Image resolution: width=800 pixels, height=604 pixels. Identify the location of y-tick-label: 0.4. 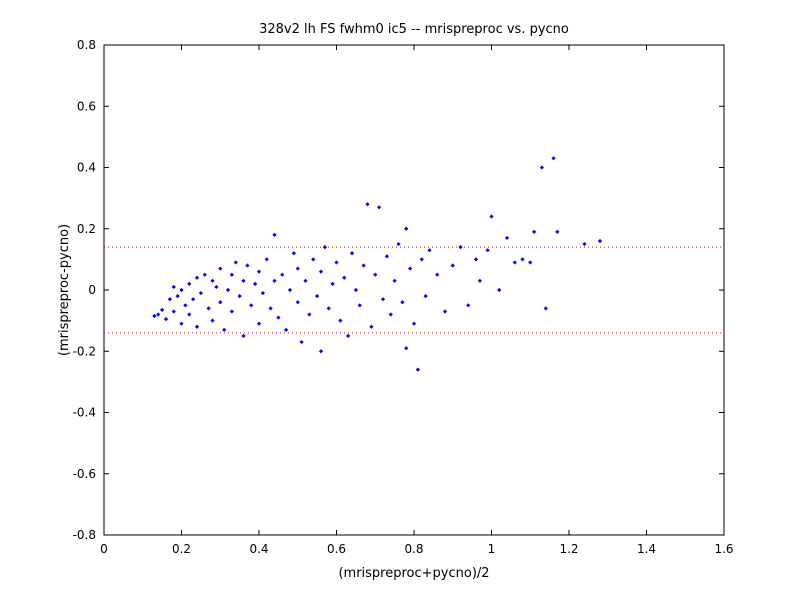
(86, 168).